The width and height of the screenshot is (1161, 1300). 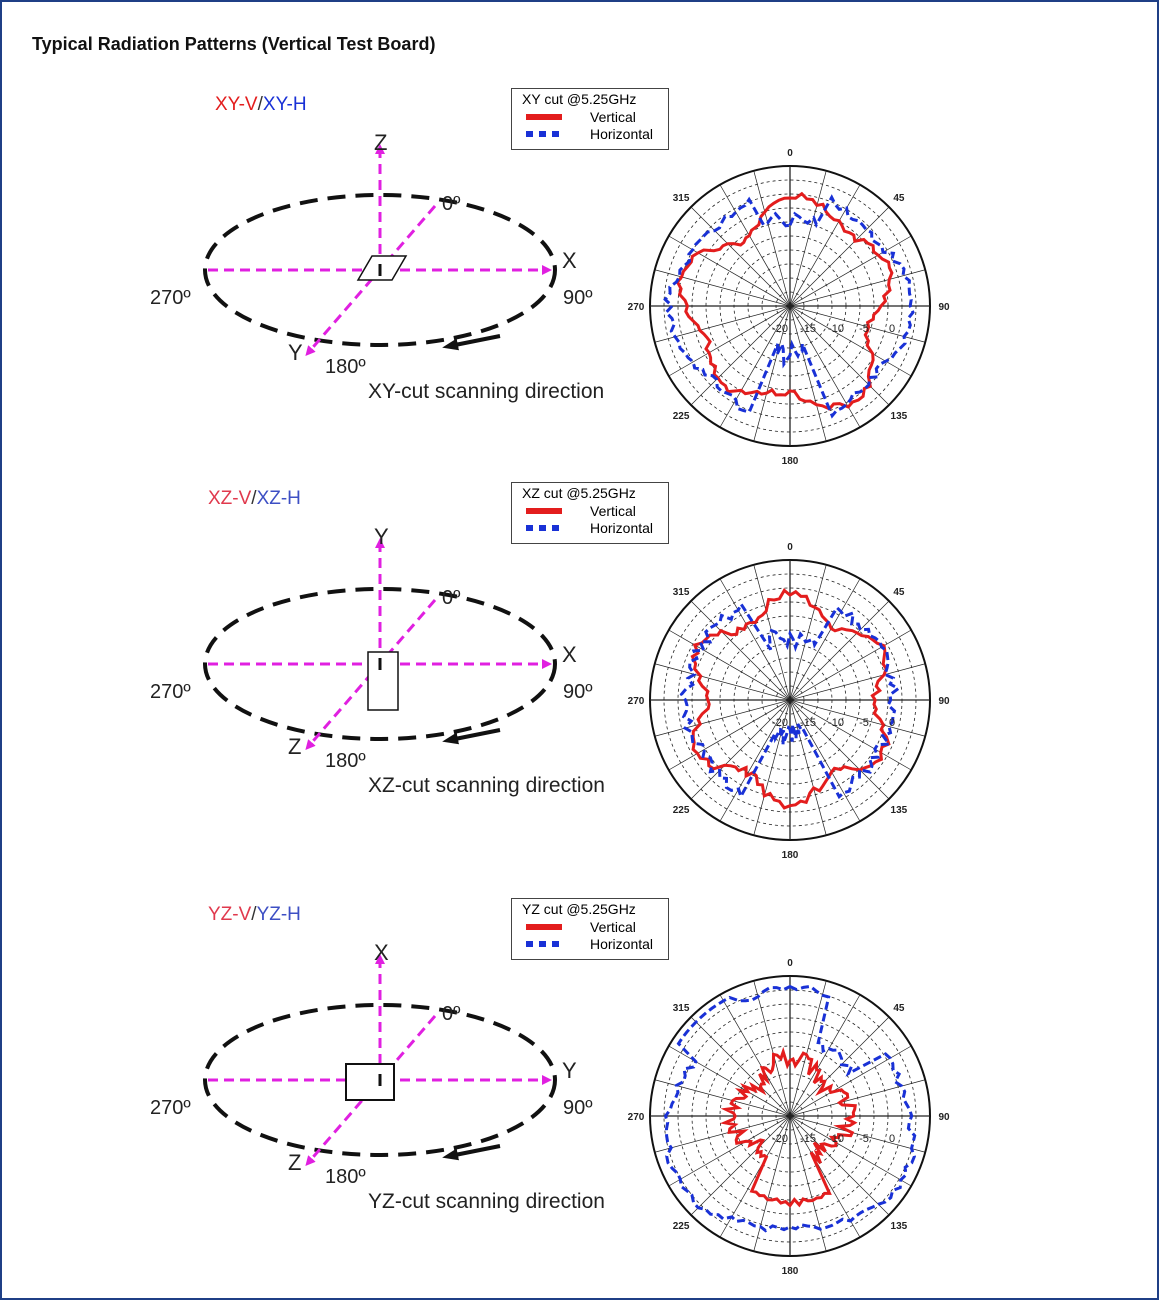 I want to click on legend: XY cut @5.25GHz Vertical Horizontal, so click(x=590, y=119).